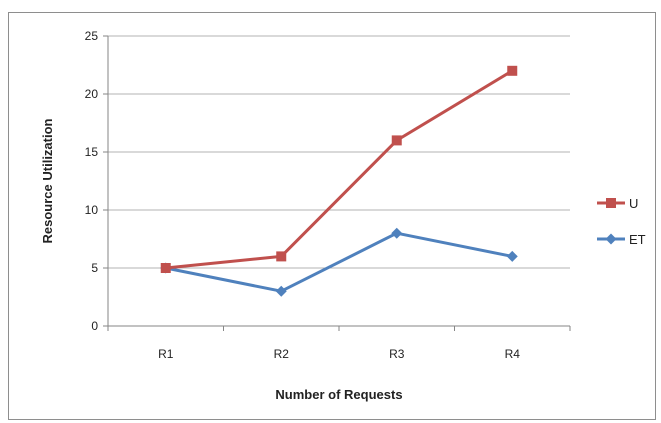  What do you see at coordinates (339, 262) in the screenshot?
I see `series-line-et` at bounding box center [339, 262].